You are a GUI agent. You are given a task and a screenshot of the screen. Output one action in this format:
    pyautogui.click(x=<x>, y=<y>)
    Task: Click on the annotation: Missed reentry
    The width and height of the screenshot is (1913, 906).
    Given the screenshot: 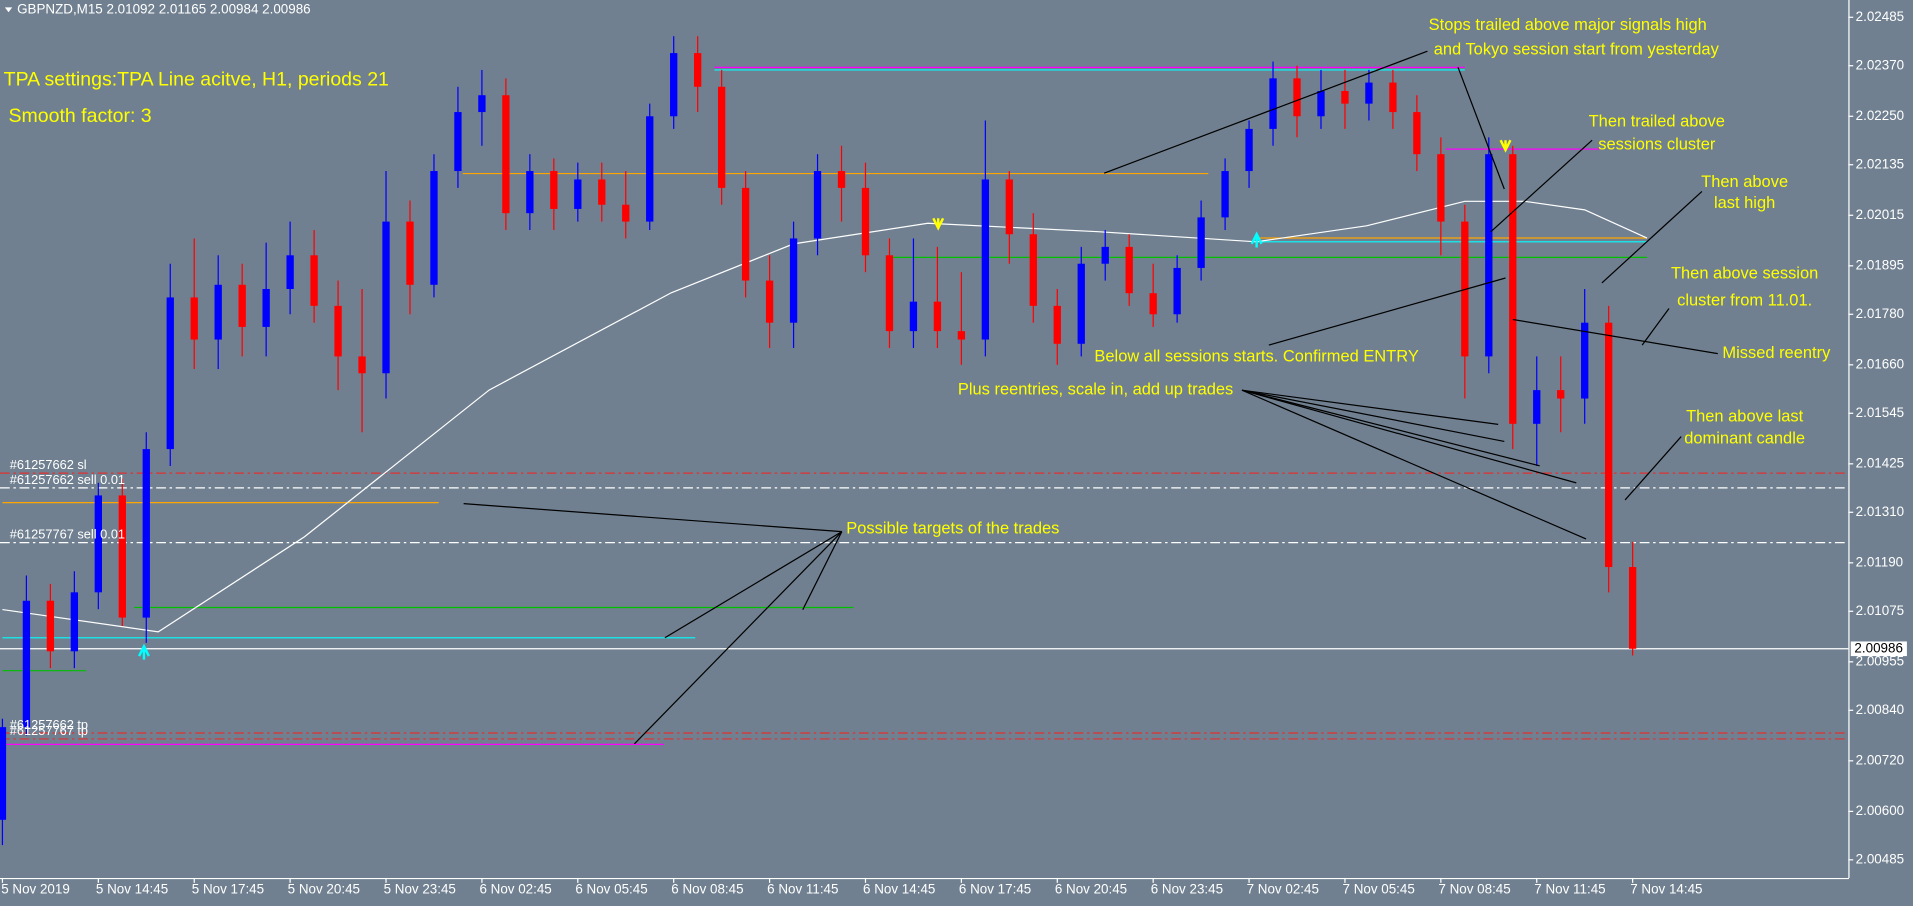 What is the action you would take?
    pyautogui.click(x=1776, y=353)
    